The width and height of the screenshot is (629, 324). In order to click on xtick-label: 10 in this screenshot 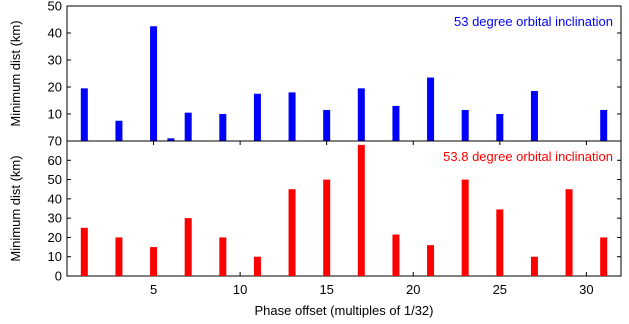, I will do `click(240, 289)`.